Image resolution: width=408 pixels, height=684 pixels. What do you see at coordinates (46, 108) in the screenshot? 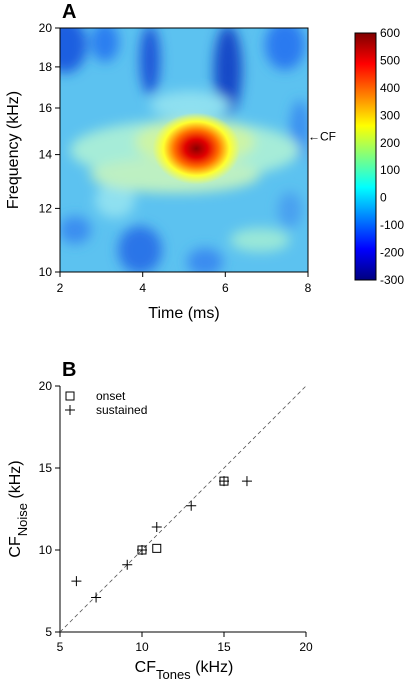
I see `y-tick-a-16: 16` at bounding box center [46, 108].